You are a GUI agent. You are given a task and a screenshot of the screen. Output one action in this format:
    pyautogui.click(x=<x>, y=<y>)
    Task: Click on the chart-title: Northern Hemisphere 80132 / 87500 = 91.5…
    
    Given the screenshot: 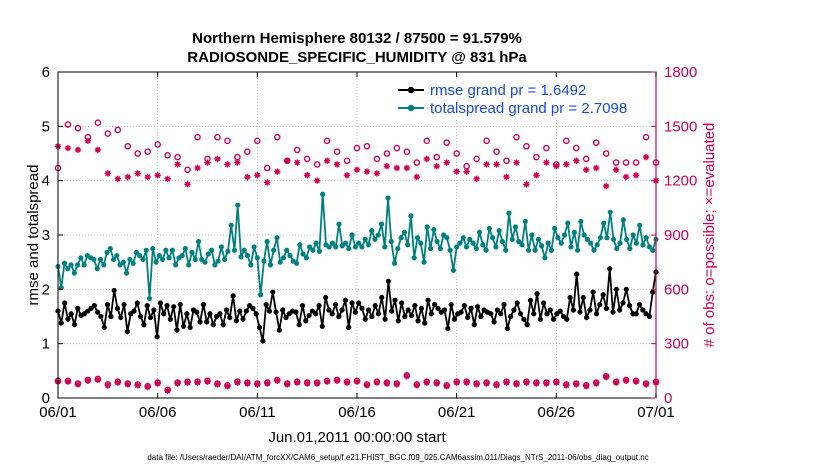 What is the action you would take?
    pyautogui.click(x=357, y=38)
    